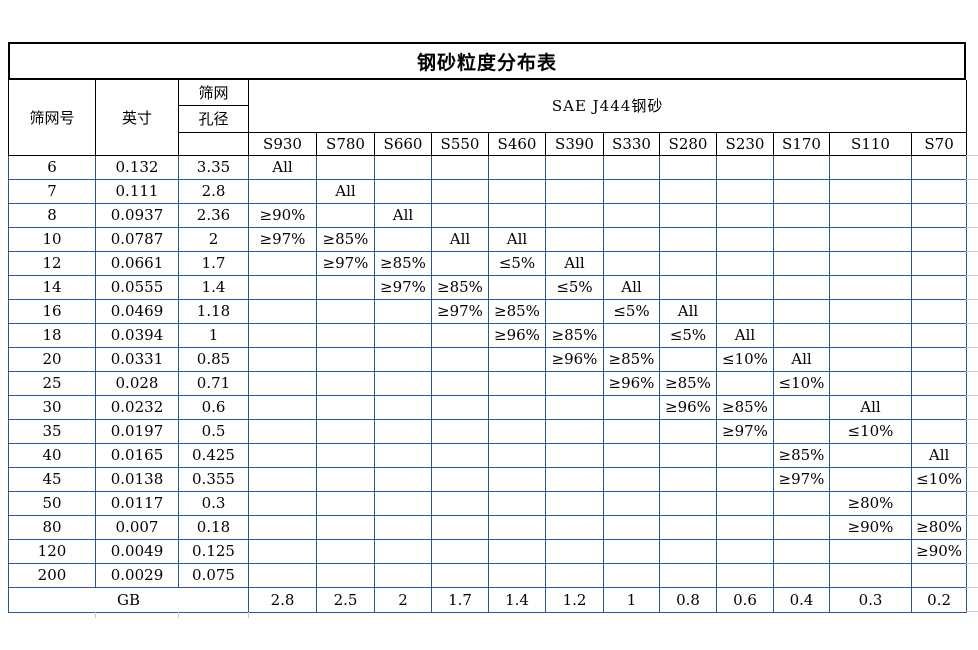  I want to click on aperture-cell: 0.85, so click(213, 359).